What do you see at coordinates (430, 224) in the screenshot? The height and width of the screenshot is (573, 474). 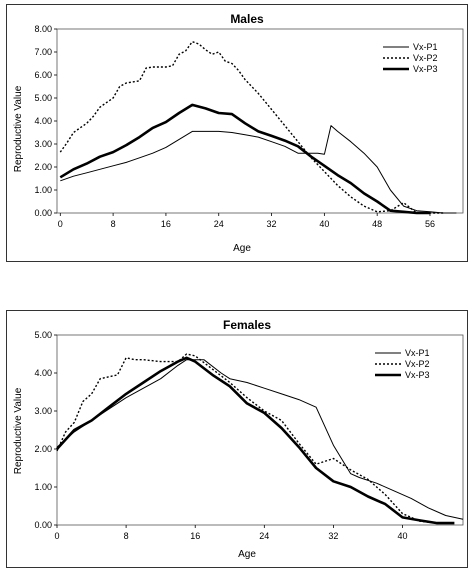 I see `x-tick-label: 56` at bounding box center [430, 224].